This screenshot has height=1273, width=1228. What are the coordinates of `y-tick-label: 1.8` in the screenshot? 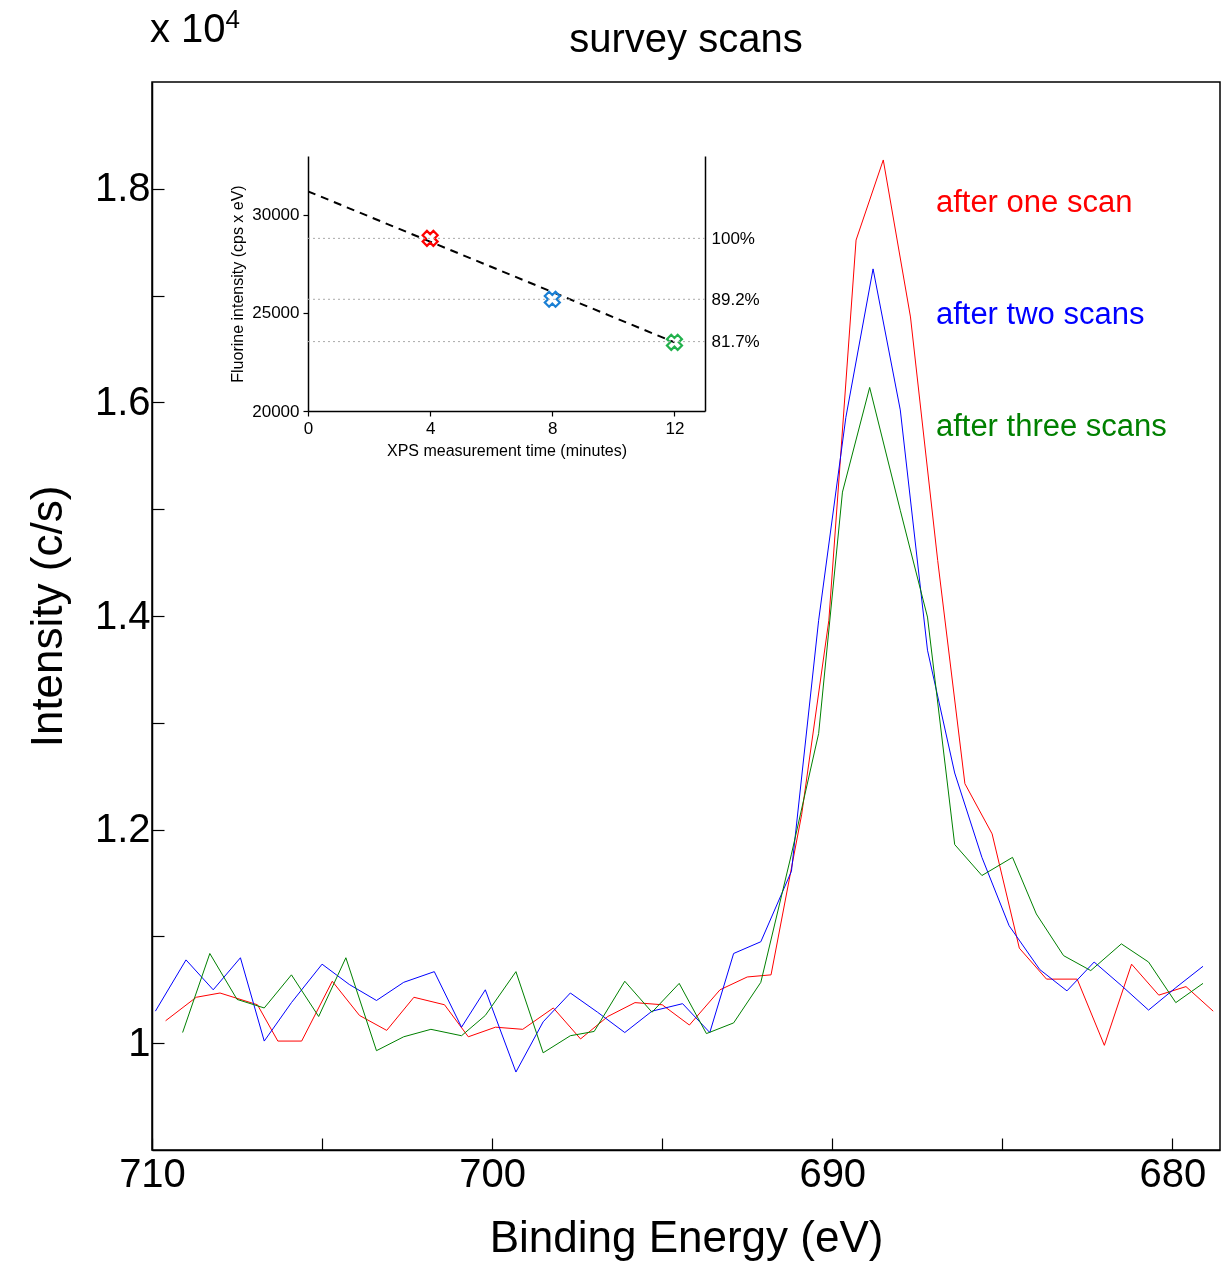 It's located at (122, 187).